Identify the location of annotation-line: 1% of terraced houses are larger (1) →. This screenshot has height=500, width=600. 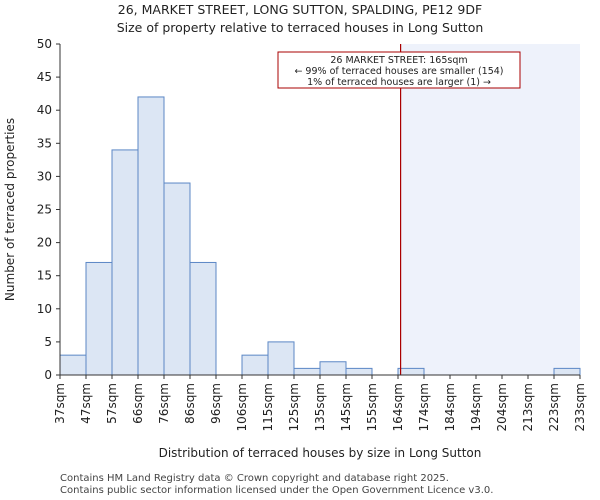
(399, 82).